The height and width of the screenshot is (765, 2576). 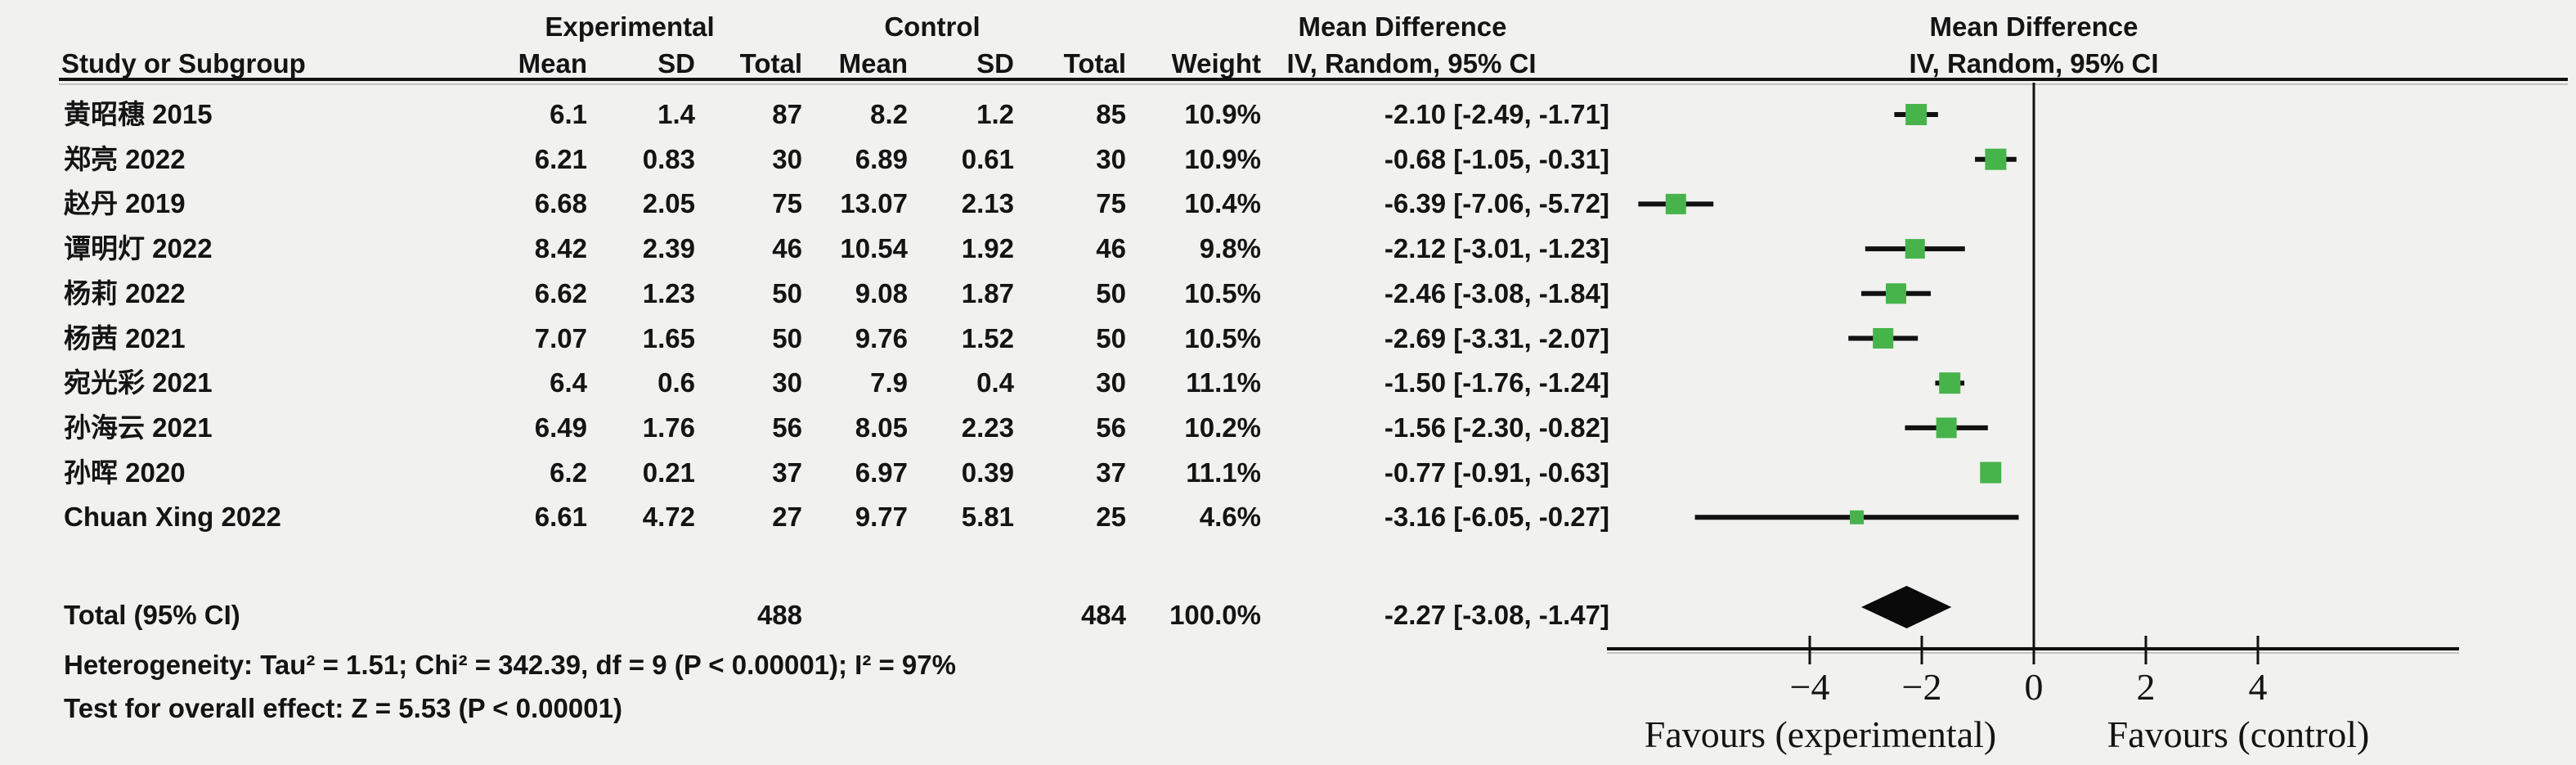 I want to click on study-total-ctl: 56, so click(x=1111, y=427).